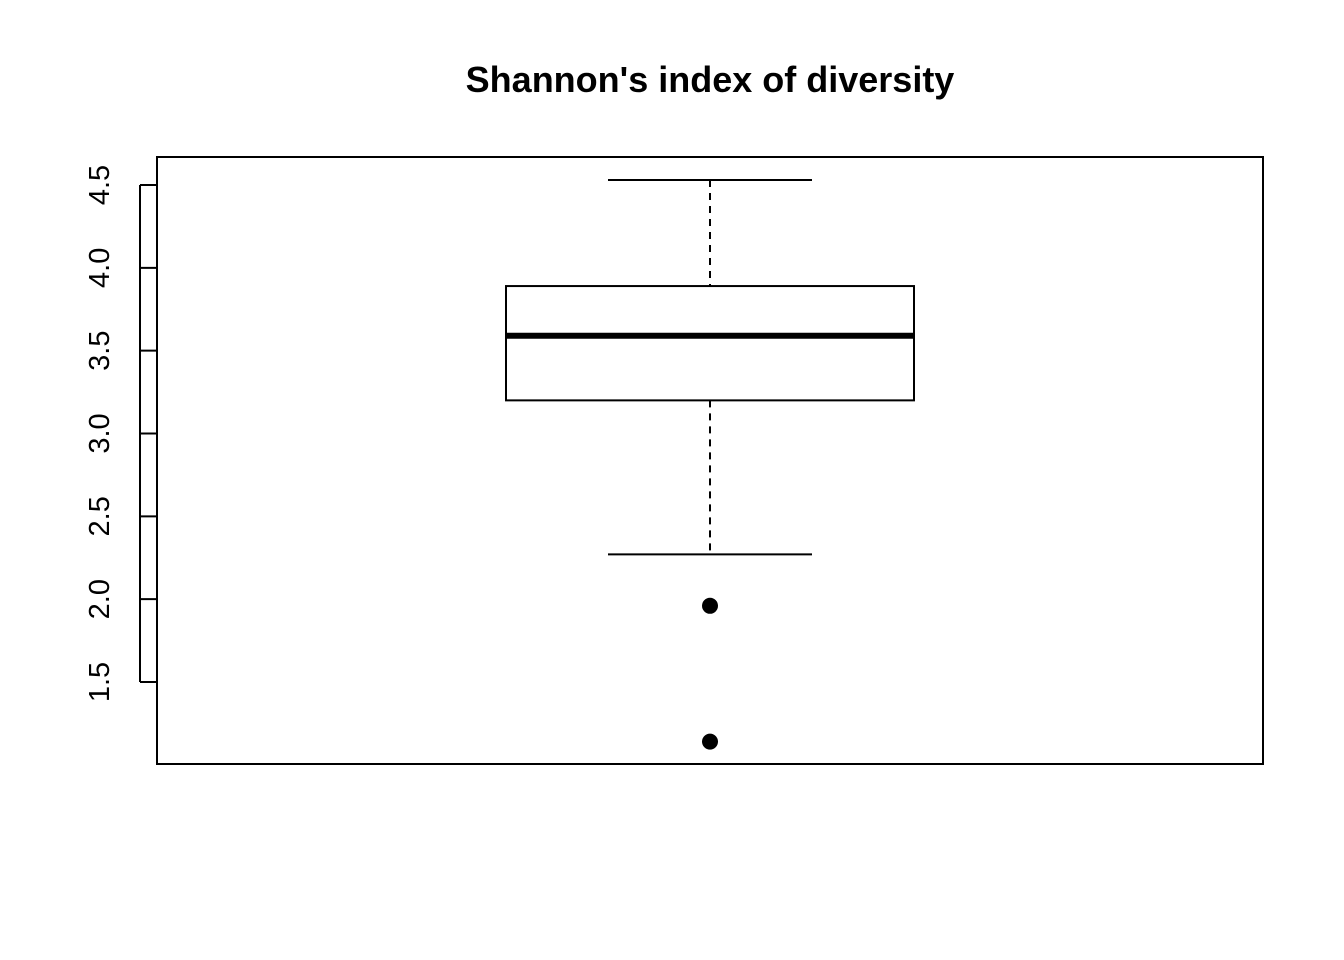 This screenshot has width=1344, height=960. I want to click on y-tick-label: 1.5, so click(100, 682).